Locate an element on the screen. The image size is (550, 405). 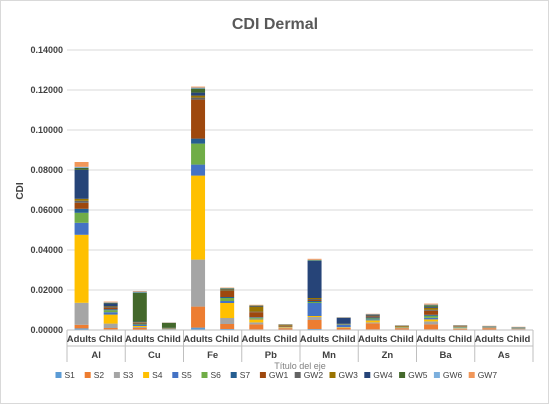
chart-title: CDI Dermal is located at coordinates (275, 24).